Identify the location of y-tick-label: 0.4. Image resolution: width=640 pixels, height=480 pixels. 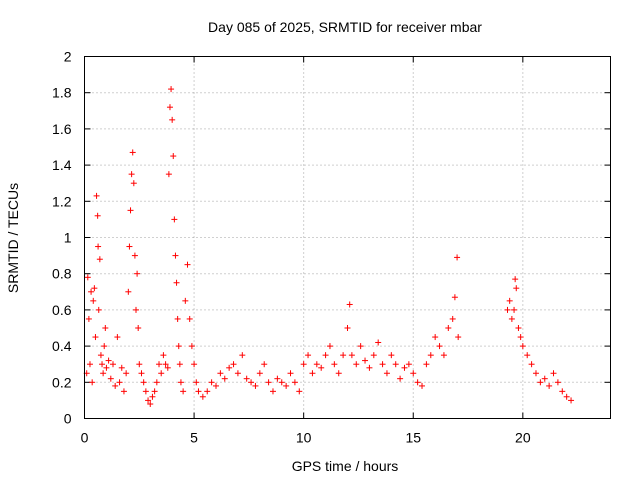
(62, 346).